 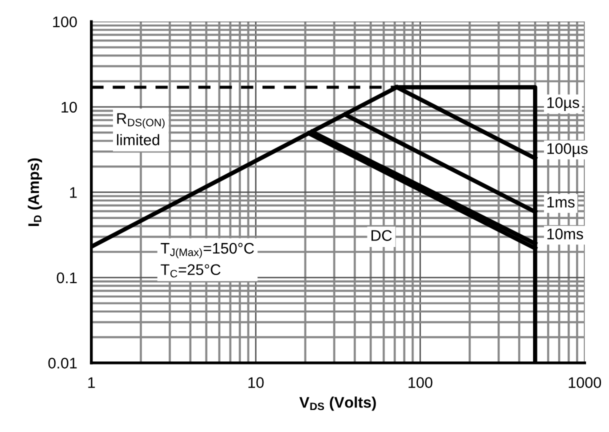 I want to click on annotation: R$_{DS(ON)}$ limited, so click(x=141, y=129).